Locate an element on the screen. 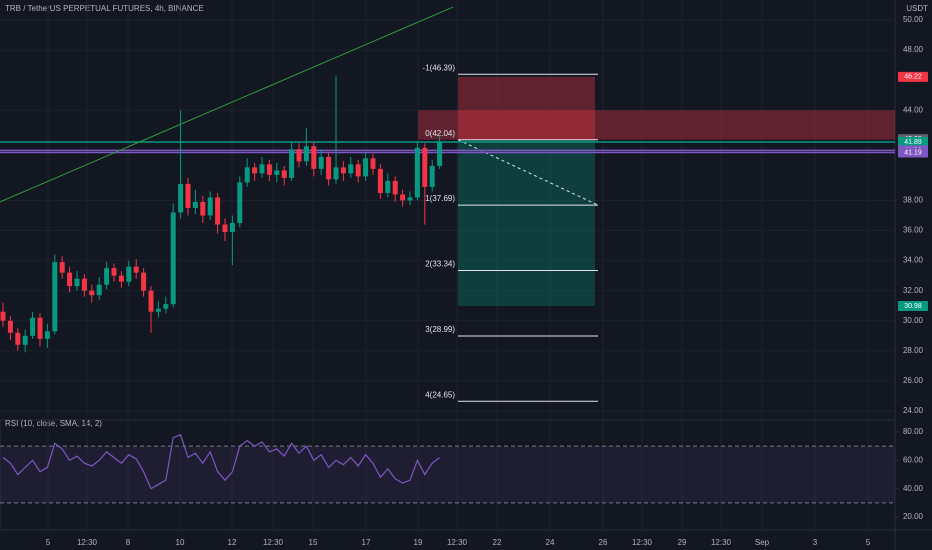 The image size is (932, 550). y-tick-label: 48.00 is located at coordinates (913, 49).